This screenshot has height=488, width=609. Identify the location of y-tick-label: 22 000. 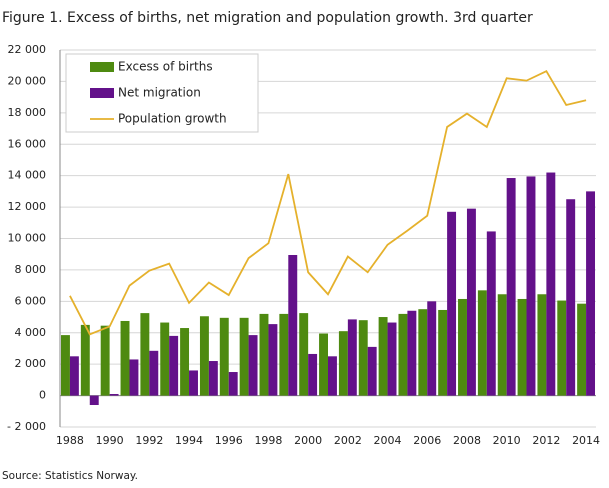
(27, 49).